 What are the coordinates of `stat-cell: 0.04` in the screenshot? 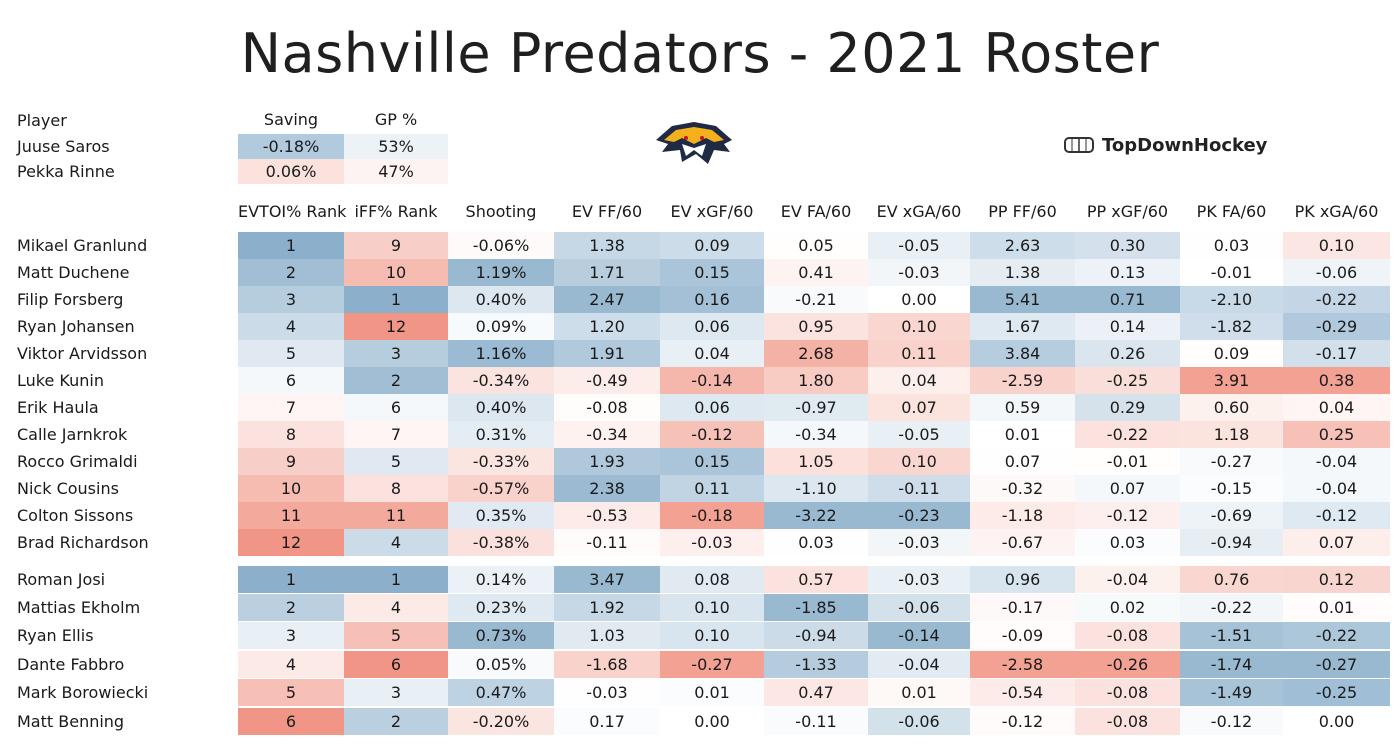 It's located at (712, 353).